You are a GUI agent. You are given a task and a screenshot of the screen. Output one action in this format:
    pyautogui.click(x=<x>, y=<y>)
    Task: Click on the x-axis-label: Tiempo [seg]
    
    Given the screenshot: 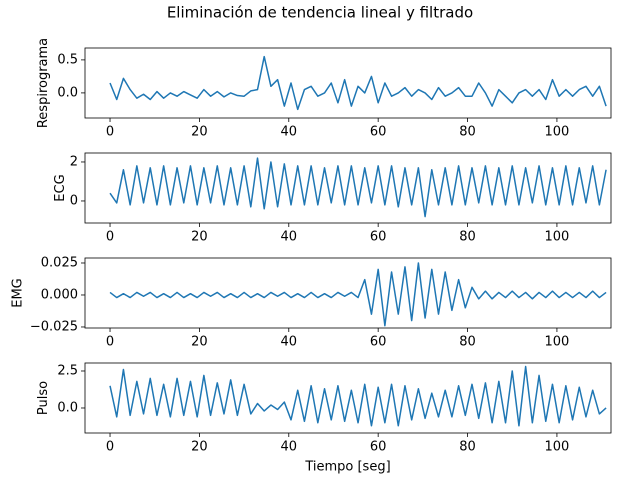 What is the action you would take?
    pyautogui.click(x=347, y=467)
    